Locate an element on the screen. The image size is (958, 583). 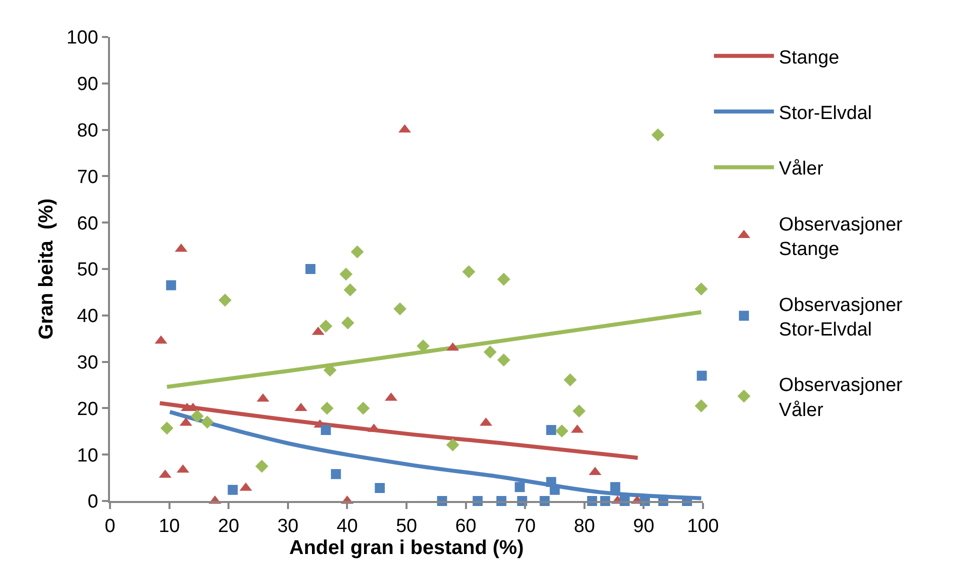
x-tick-label: 80 is located at coordinates (584, 526).